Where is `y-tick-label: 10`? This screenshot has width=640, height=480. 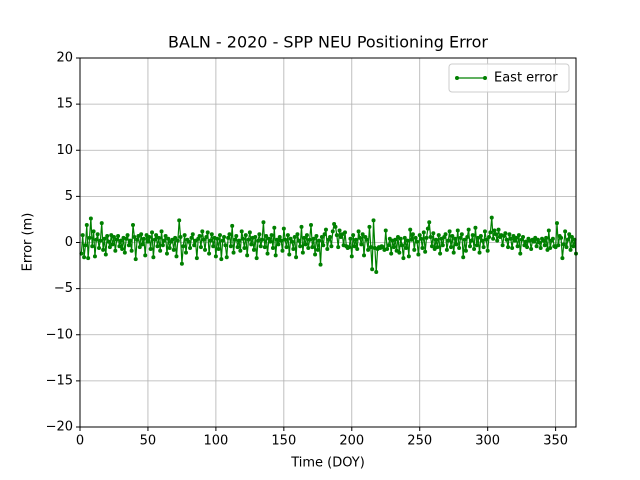
y-tick-label: 10 is located at coordinates (64, 150).